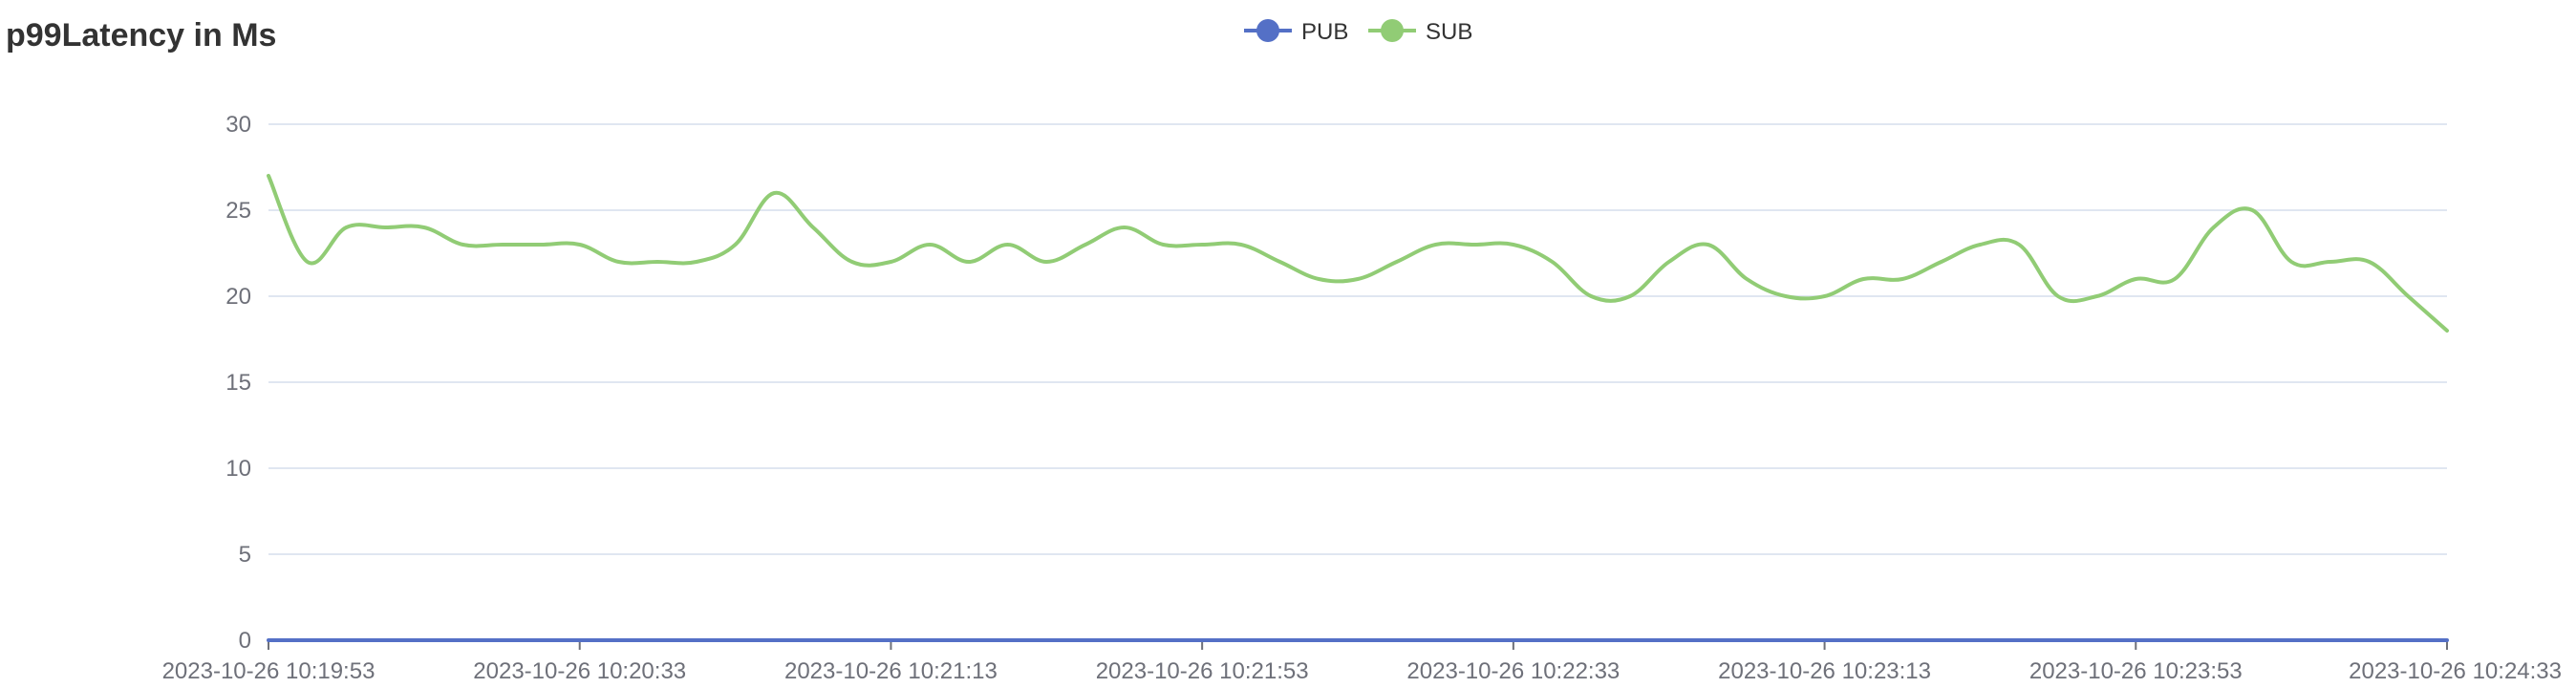  What do you see at coordinates (2455, 671) in the screenshot?
I see `x-tick-label: 2023-10-26 10:24:33` at bounding box center [2455, 671].